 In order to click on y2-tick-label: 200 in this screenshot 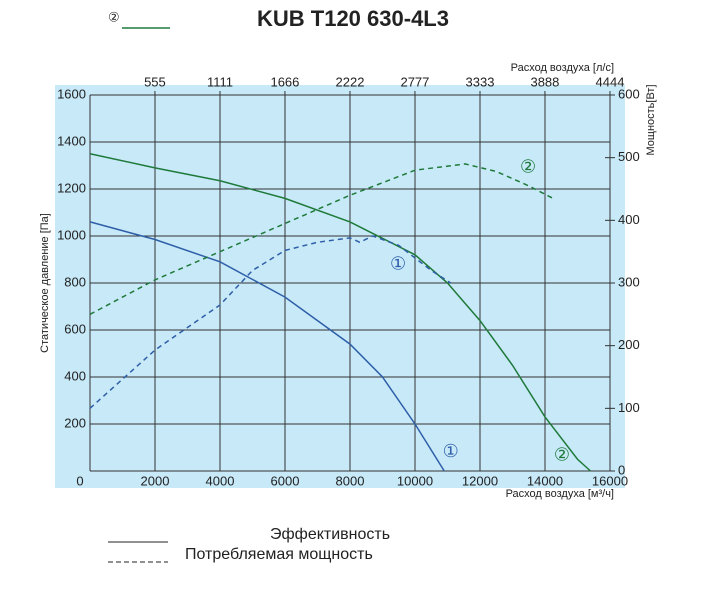, I will do `click(629, 344)`.